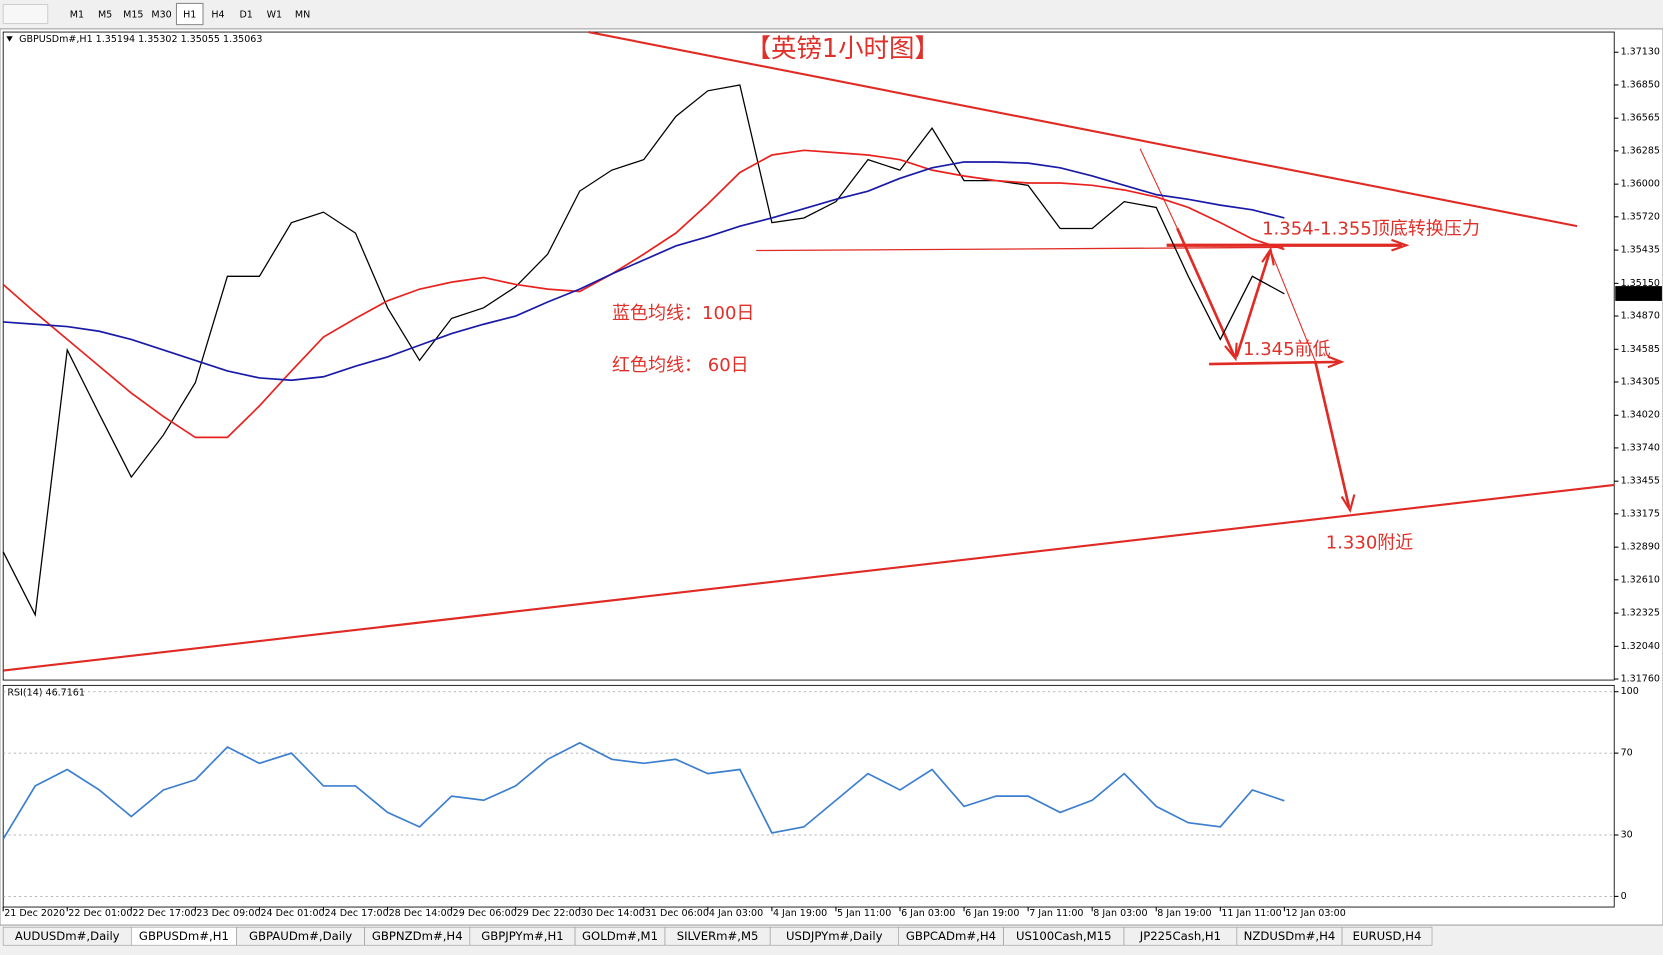  What do you see at coordinates (834, 936) in the screenshot?
I see `tab-label: USDJPYm#,Daily` at bounding box center [834, 936].